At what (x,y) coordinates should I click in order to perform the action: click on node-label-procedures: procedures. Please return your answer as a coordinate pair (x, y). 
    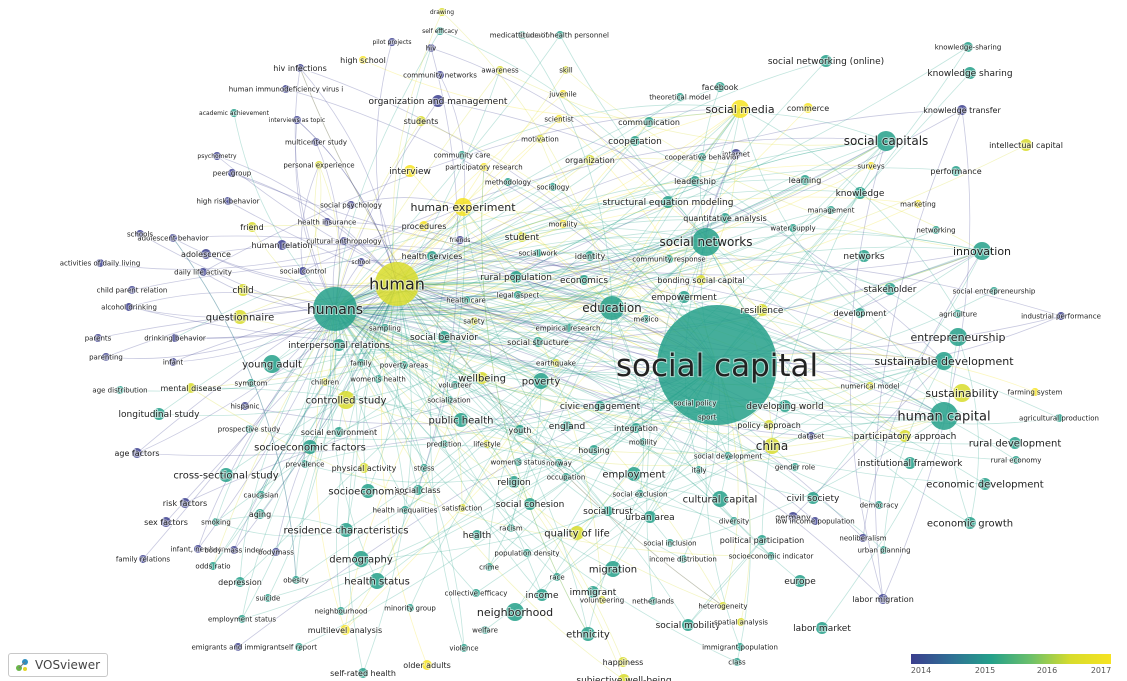
    Looking at the image, I should click on (424, 226).